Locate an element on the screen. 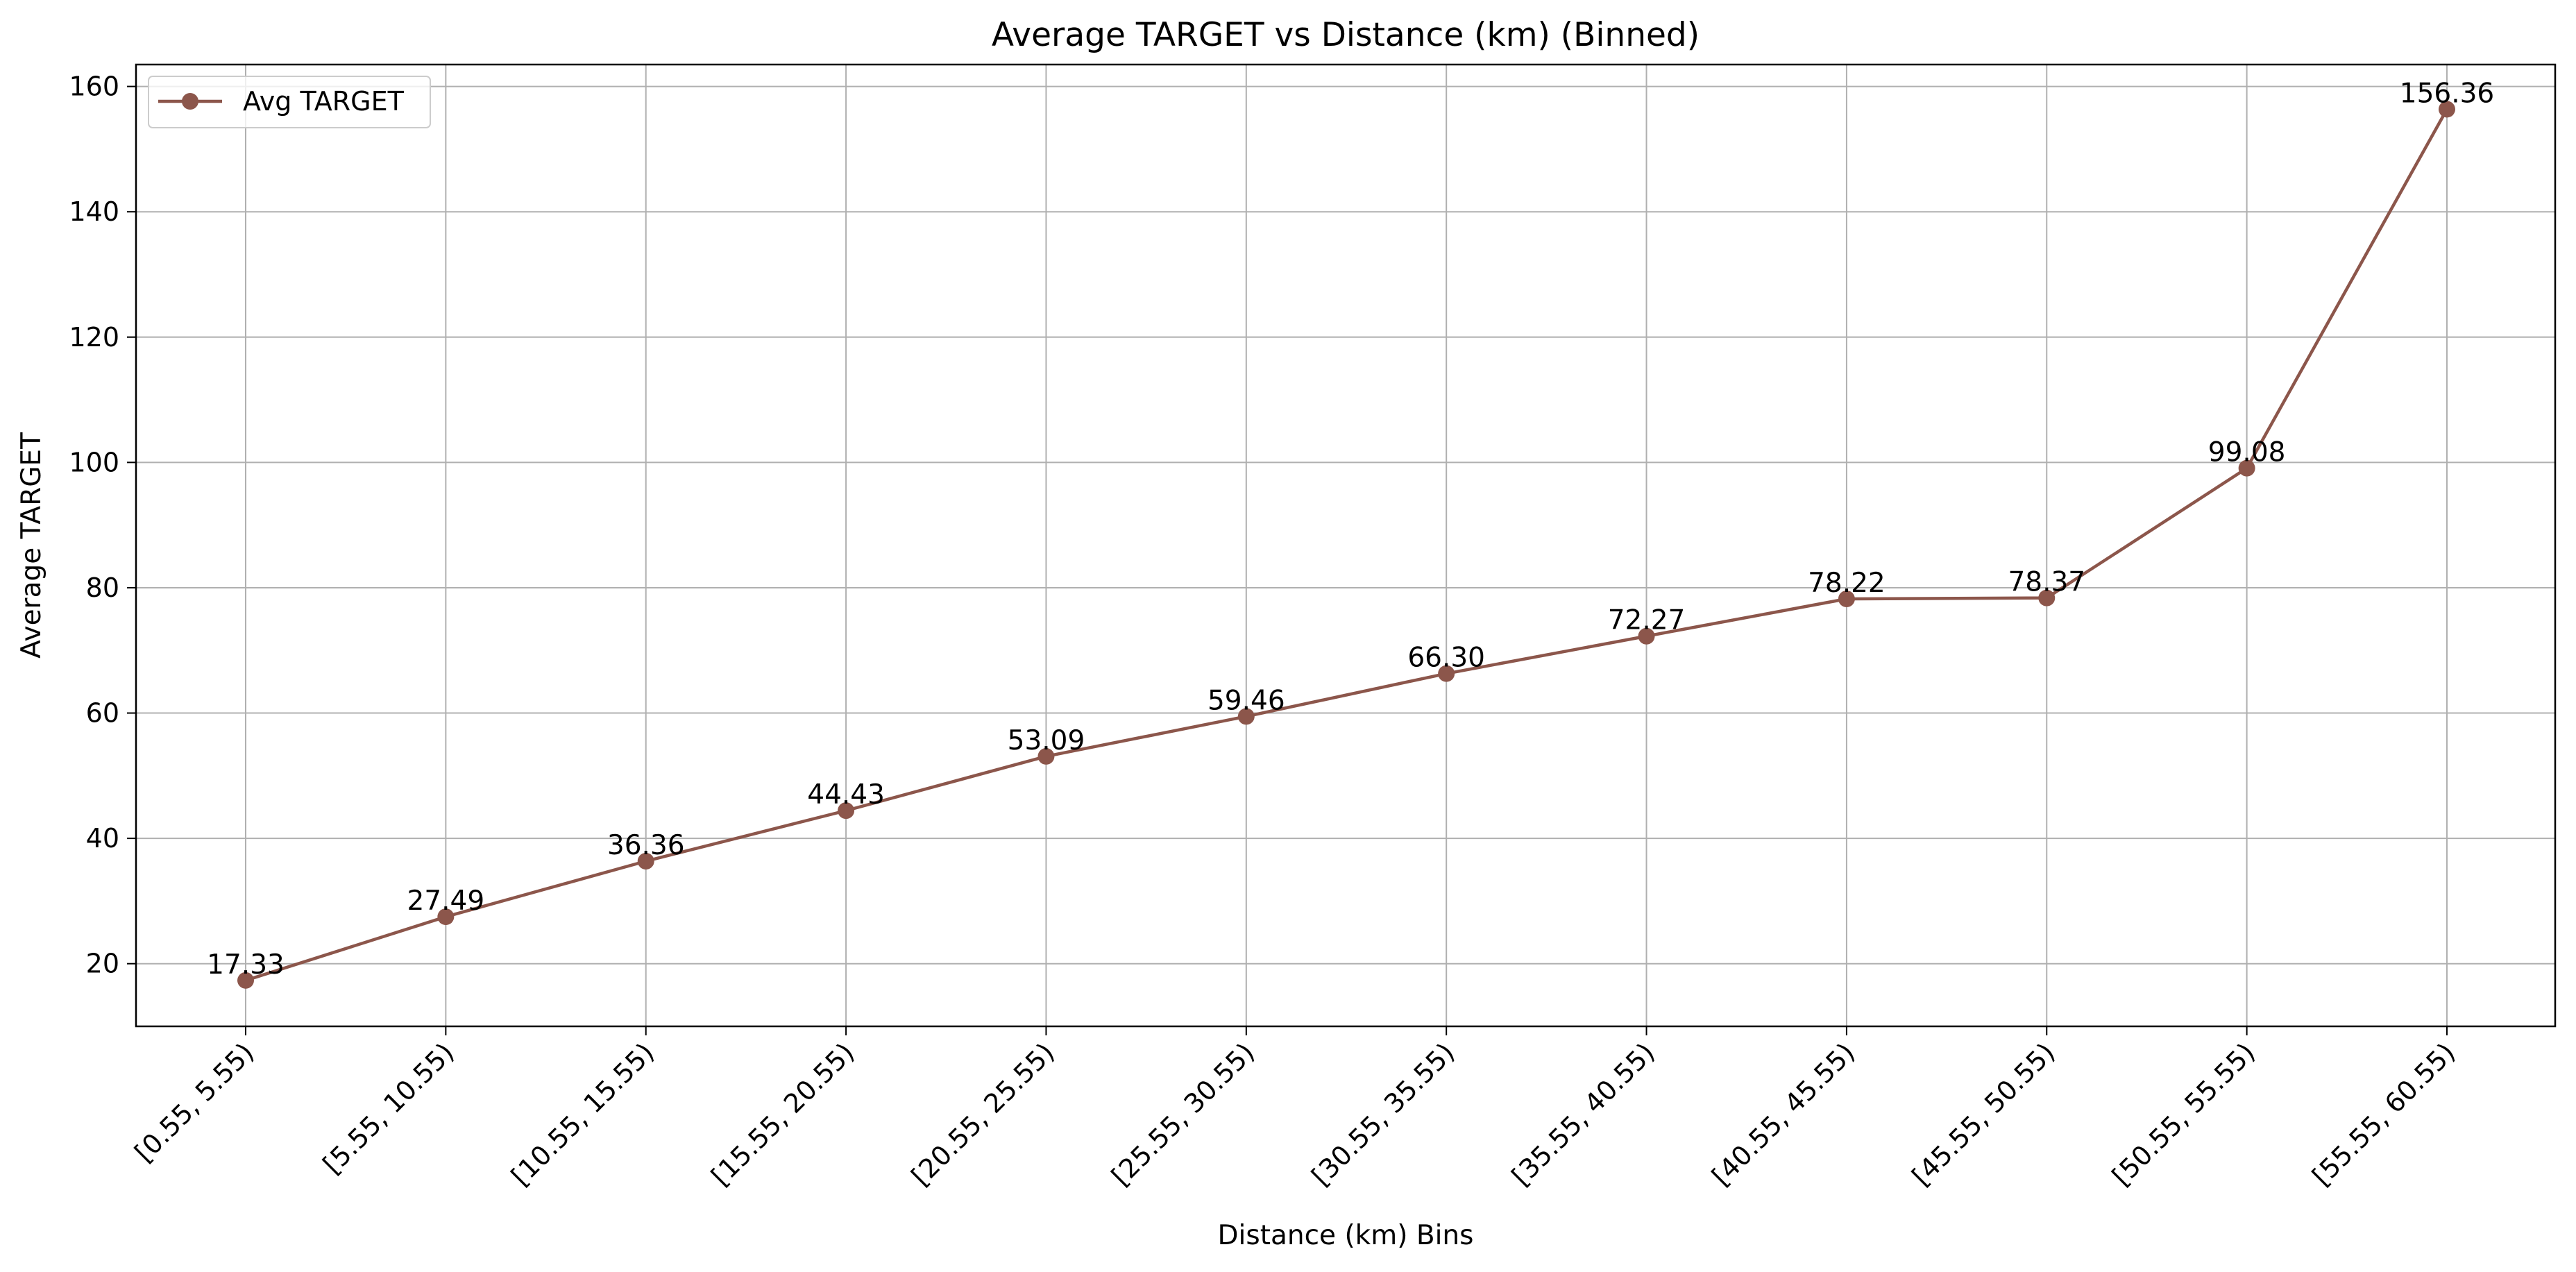  y-tick-label: 160 is located at coordinates (94, 86).